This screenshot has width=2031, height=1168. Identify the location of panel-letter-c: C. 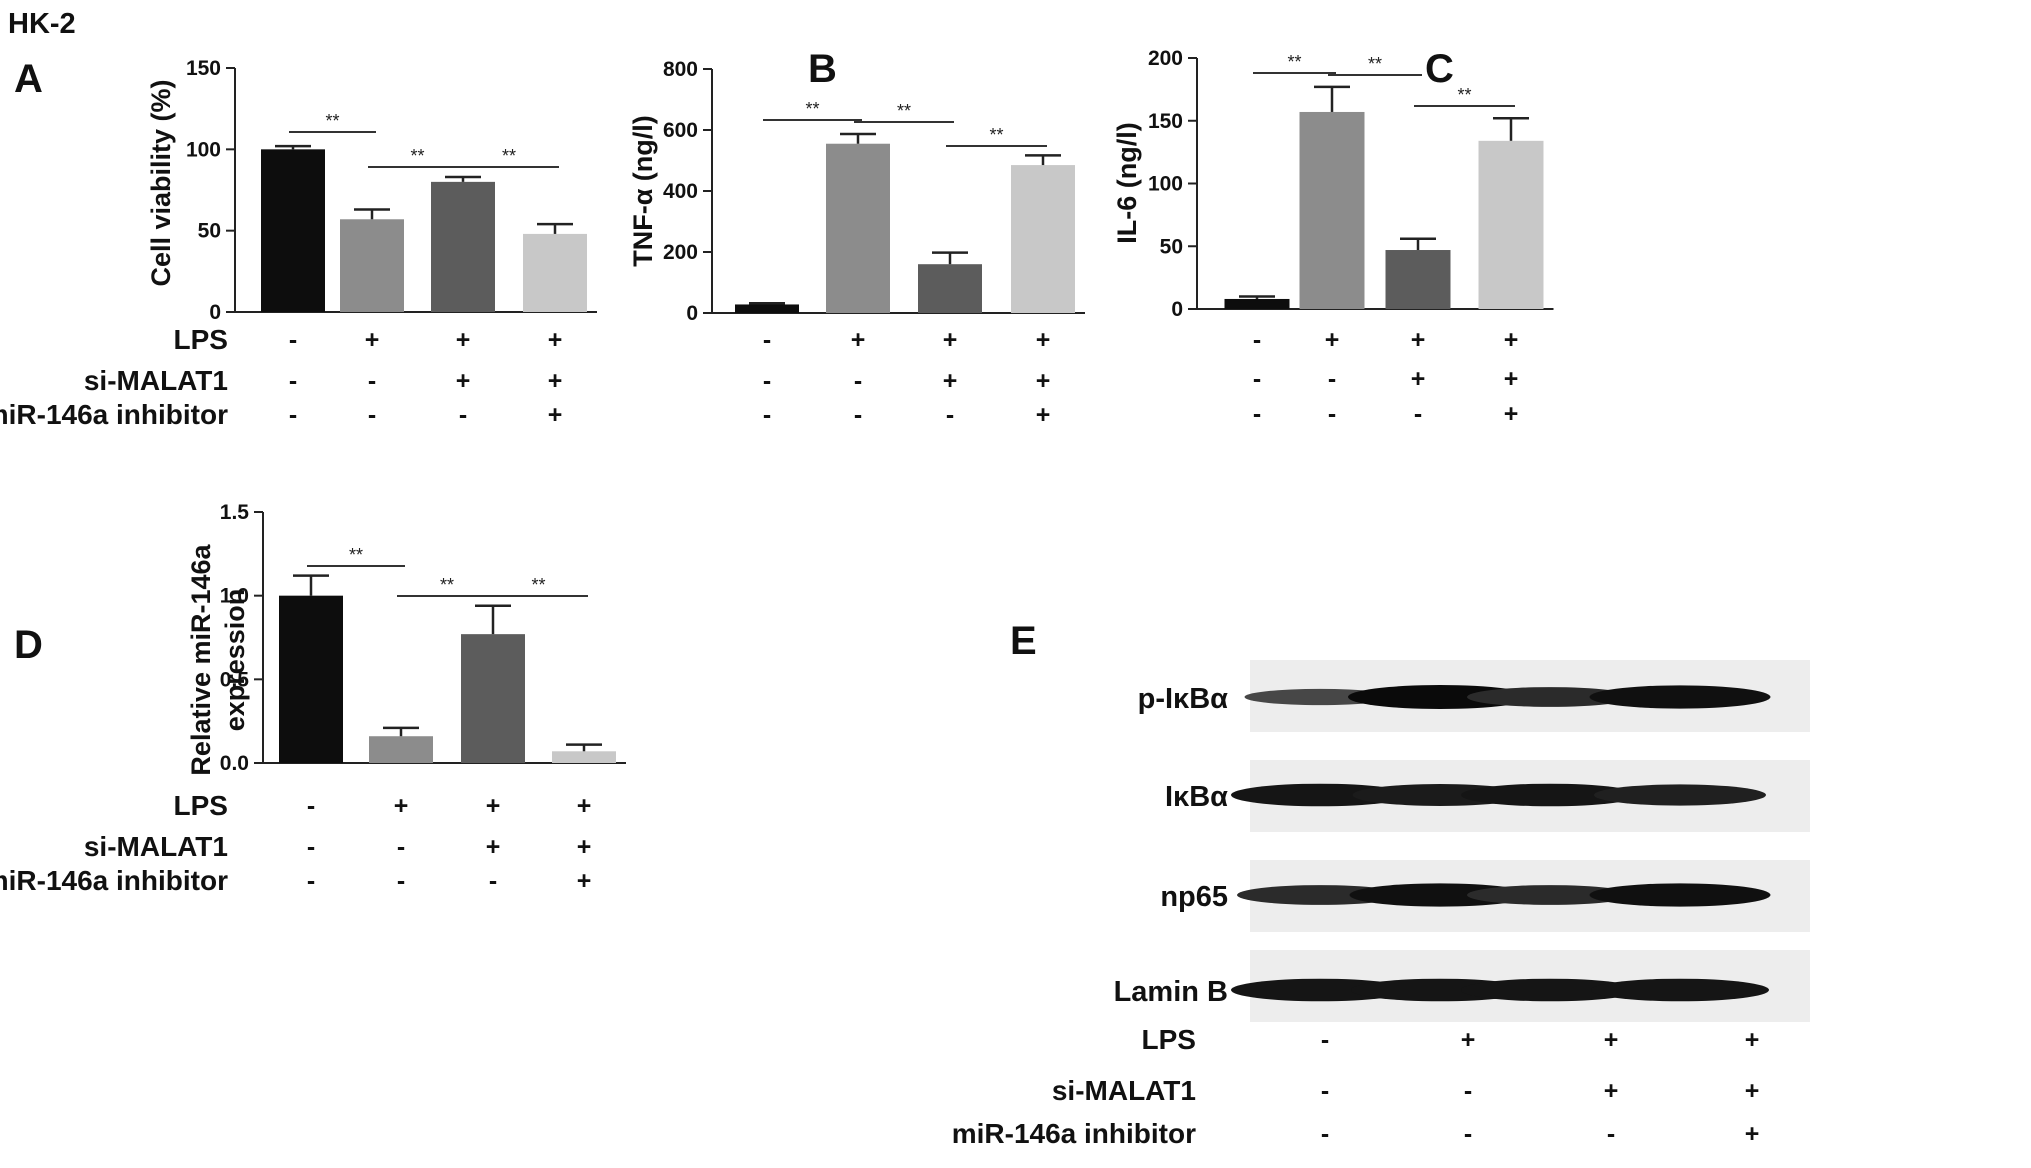
(1439, 69).